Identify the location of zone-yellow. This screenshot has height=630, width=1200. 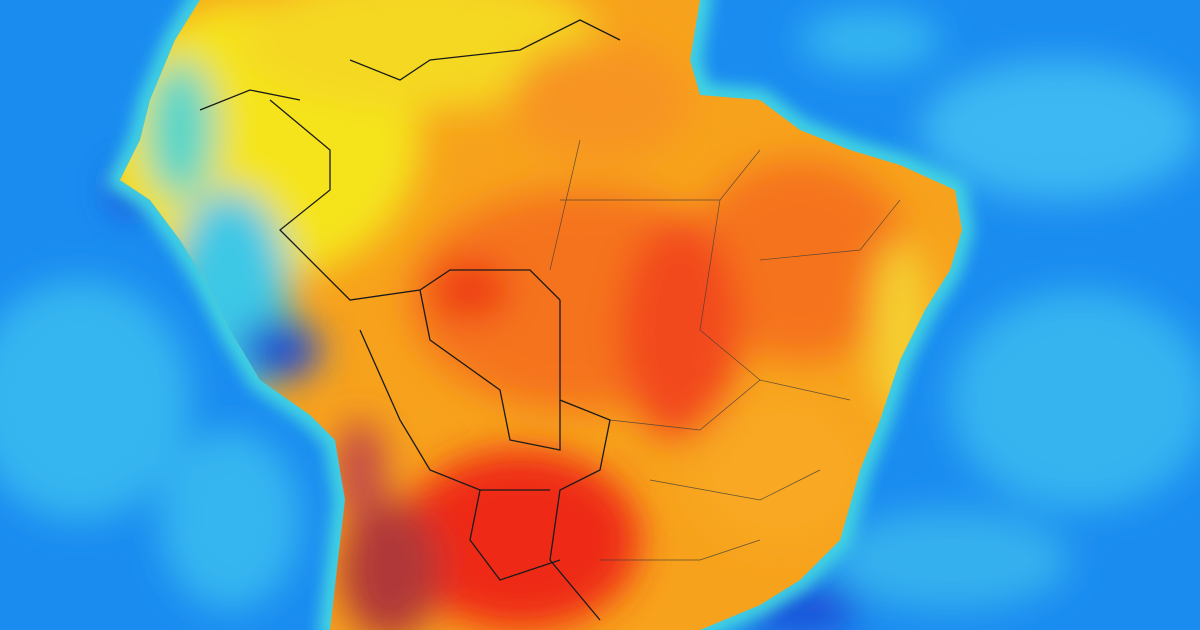
(420, 55).